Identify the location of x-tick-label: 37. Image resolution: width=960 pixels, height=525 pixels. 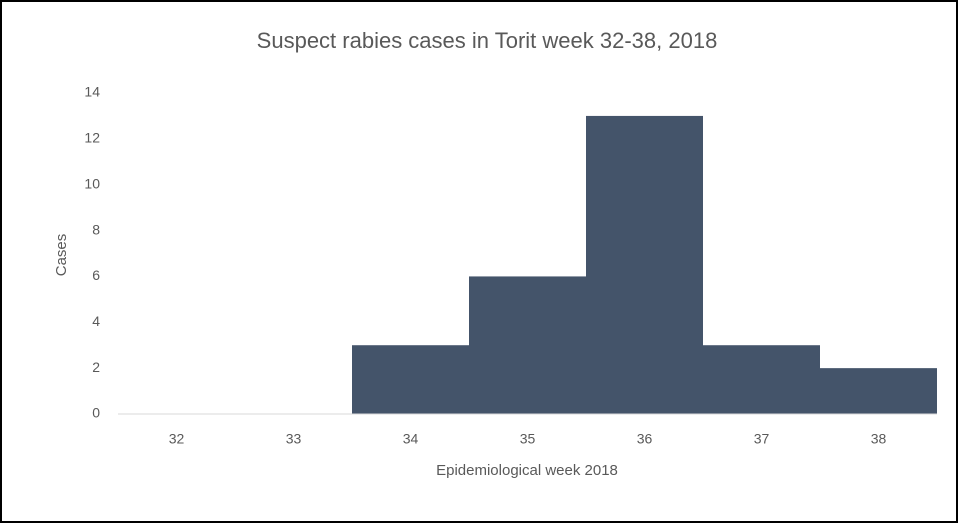
(762, 439).